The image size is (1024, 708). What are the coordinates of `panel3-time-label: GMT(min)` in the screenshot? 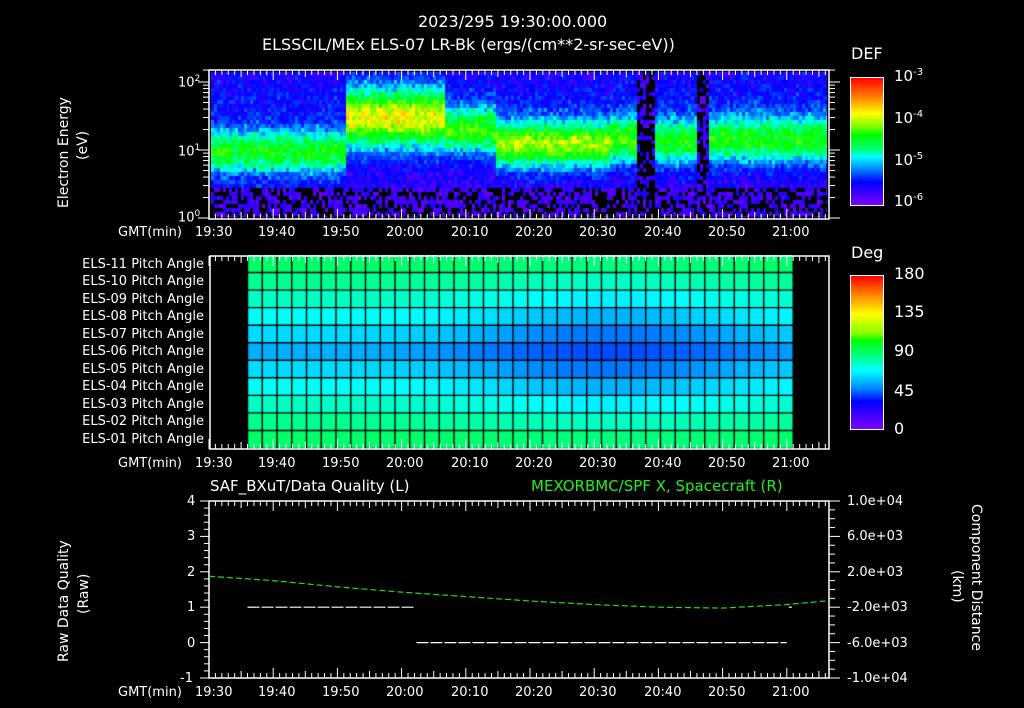 It's located at (150, 692).